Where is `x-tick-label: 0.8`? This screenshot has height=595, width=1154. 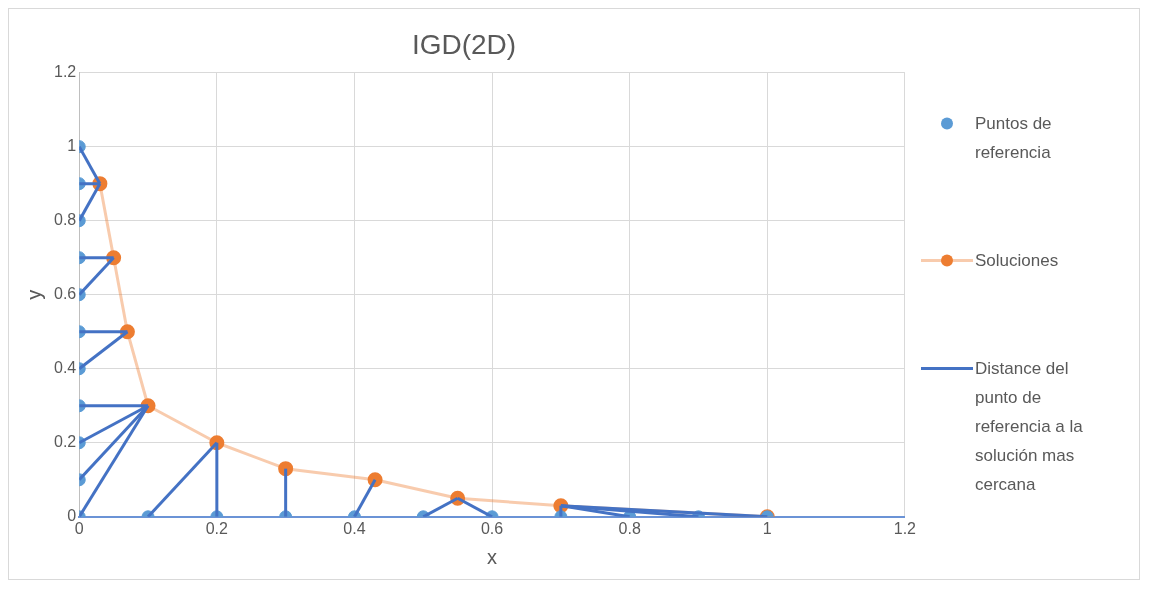 x-tick-label: 0.8 is located at coordinates (629, 528).